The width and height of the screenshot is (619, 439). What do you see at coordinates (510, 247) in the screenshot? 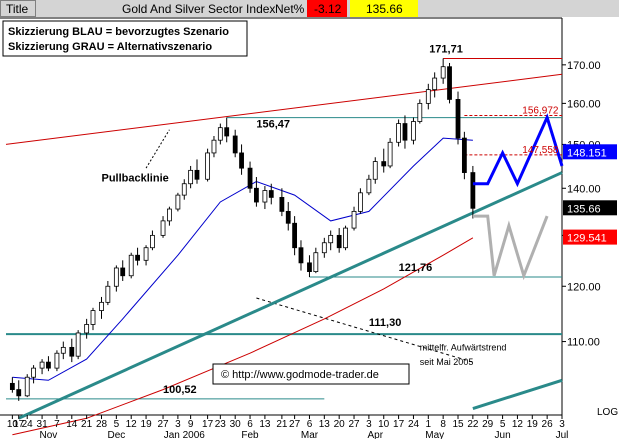
I see `scenario-grey-path` at bounding box center [510, 247].